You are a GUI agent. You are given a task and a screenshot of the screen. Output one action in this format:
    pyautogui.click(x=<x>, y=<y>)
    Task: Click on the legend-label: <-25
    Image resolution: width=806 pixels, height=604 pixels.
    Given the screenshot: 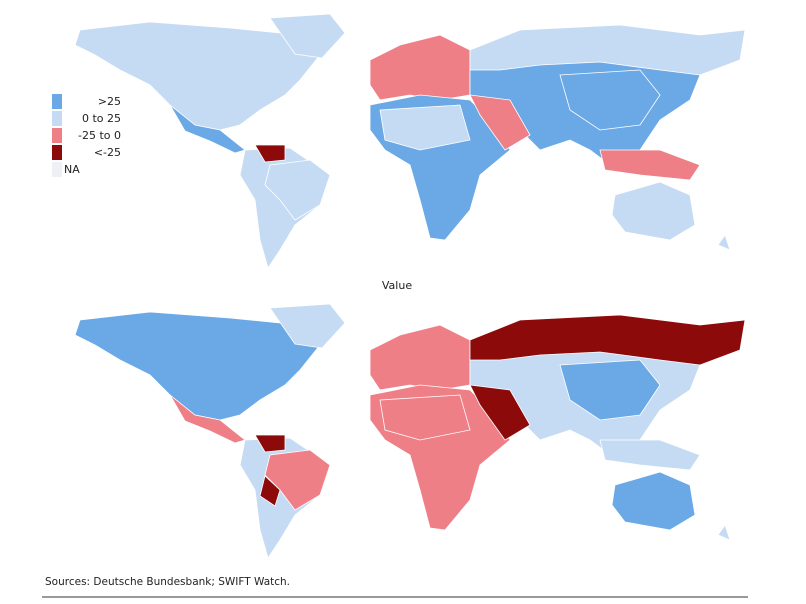 What is the action you would take?
    pyautogui.click(x=107, y=152)
    